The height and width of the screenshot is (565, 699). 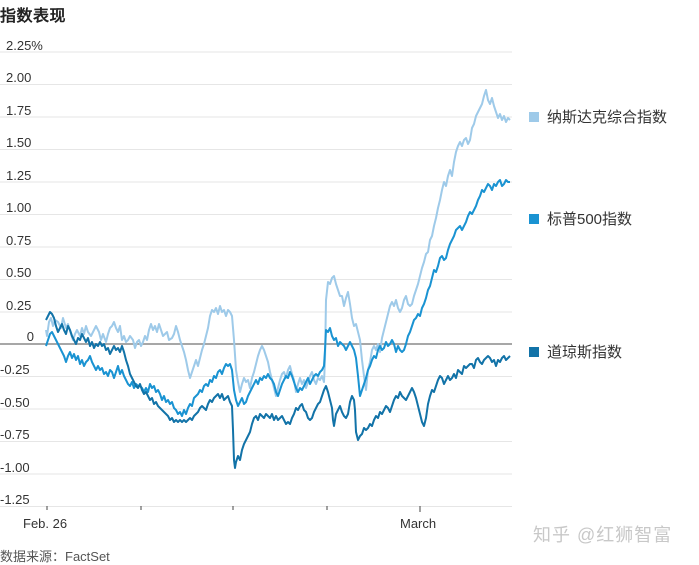 What do you see at coordinates (607, 117) in the screenshot?
I see `legend-label: 纳斯达克综合指数` at bounding box center [607, 117].